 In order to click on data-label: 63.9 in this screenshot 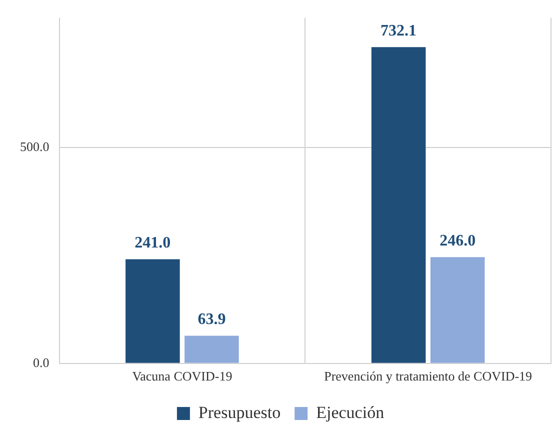, I will do `click(212, 319)`.